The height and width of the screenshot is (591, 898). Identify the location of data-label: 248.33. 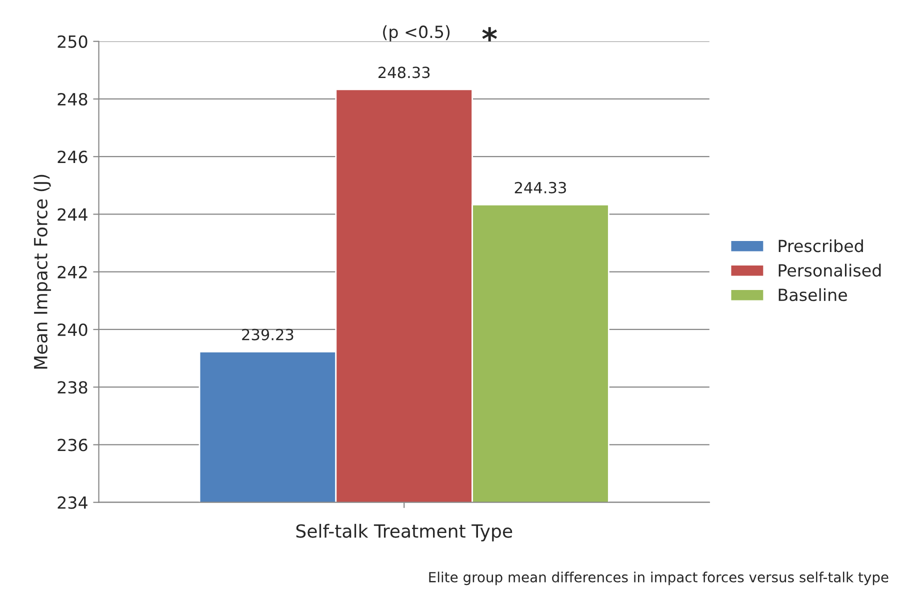
(404, 72).